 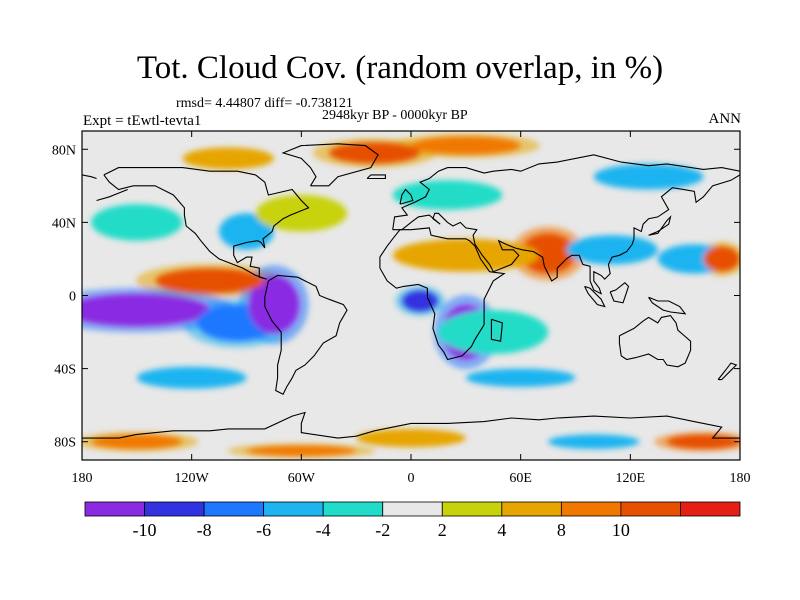 I want to click on lat-tick-label: 40S, so click(x=65, y=370).